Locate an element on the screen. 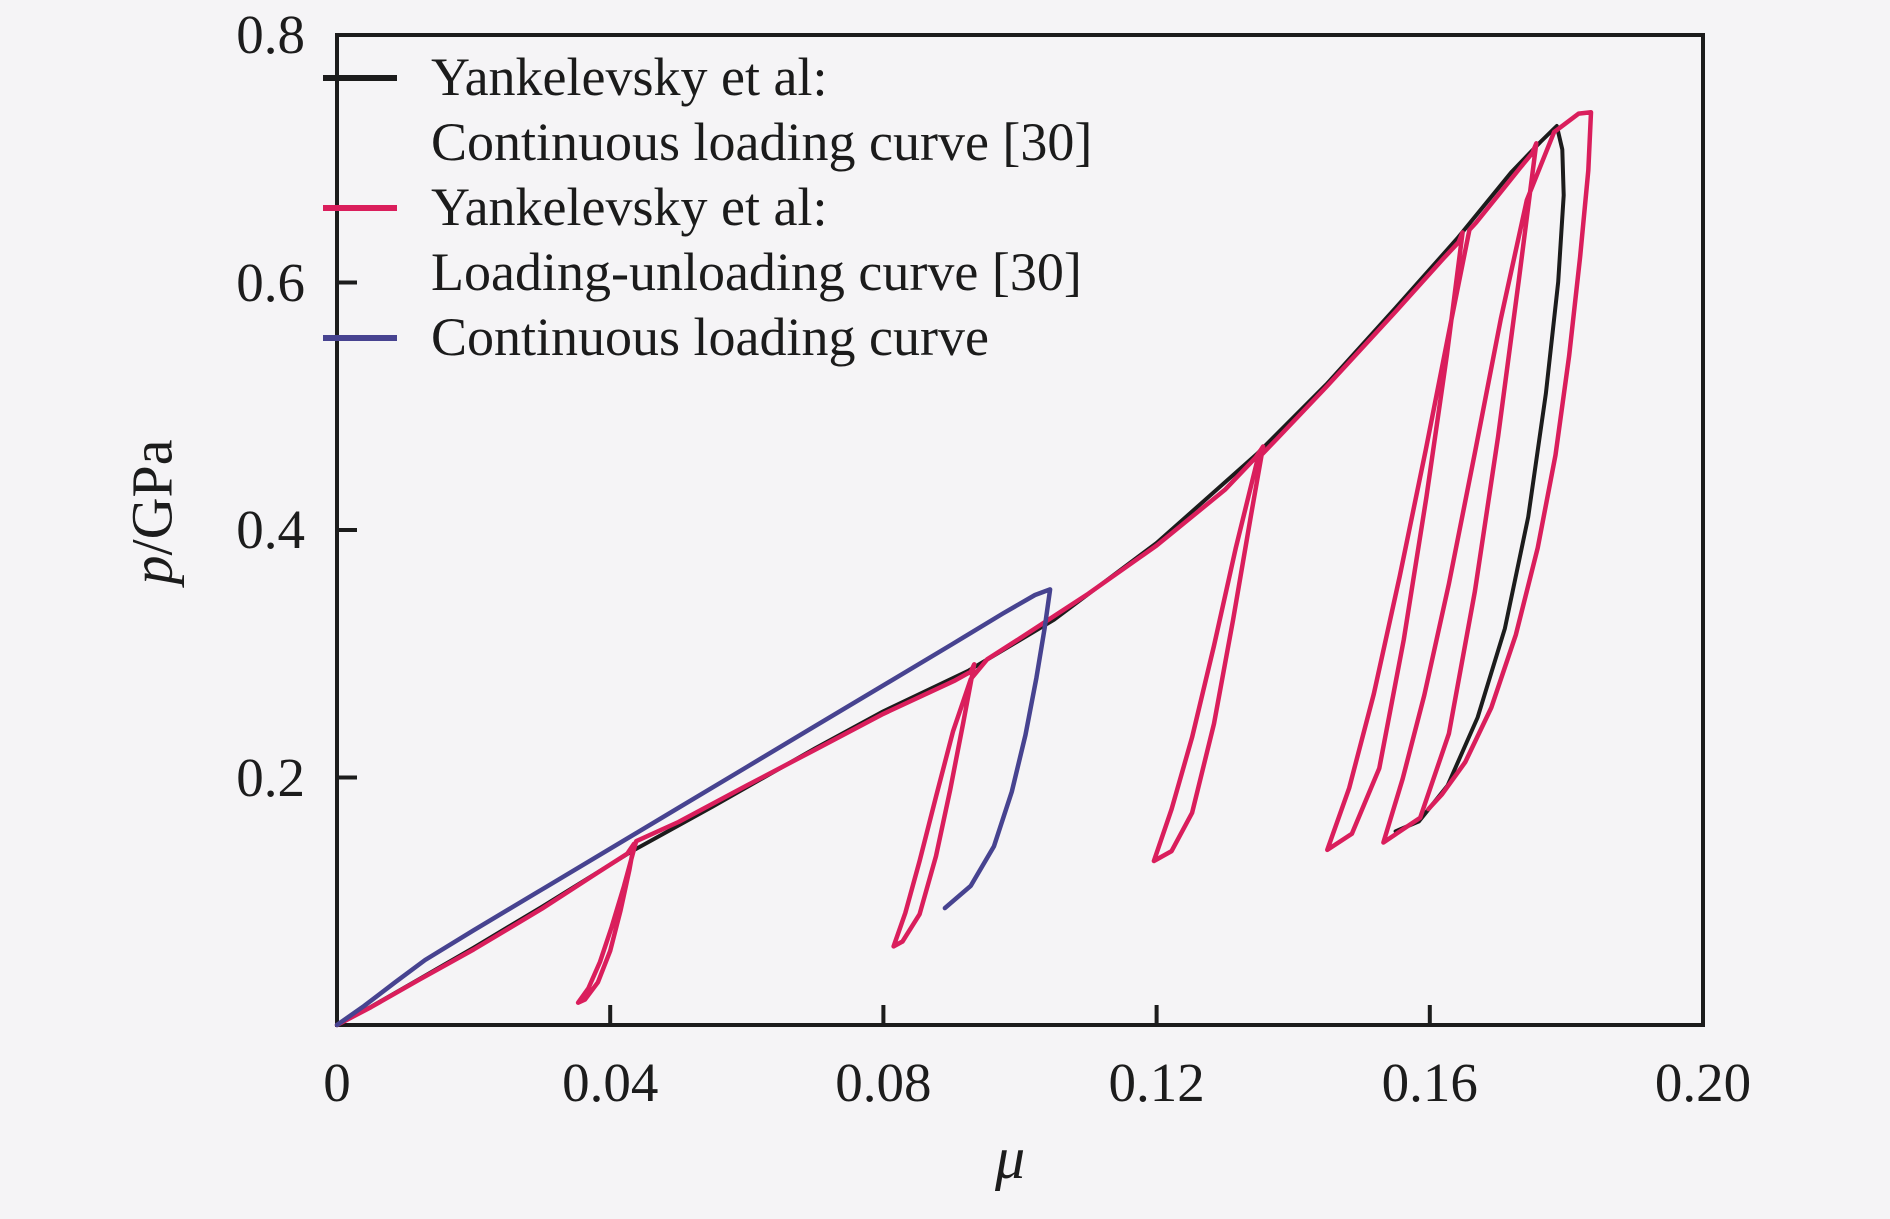 Image resolution: width=1890 pixels, height=1219 pixels. legend-entry-continuous-model: Continuous loading curve is located at coordinates (707, 337).